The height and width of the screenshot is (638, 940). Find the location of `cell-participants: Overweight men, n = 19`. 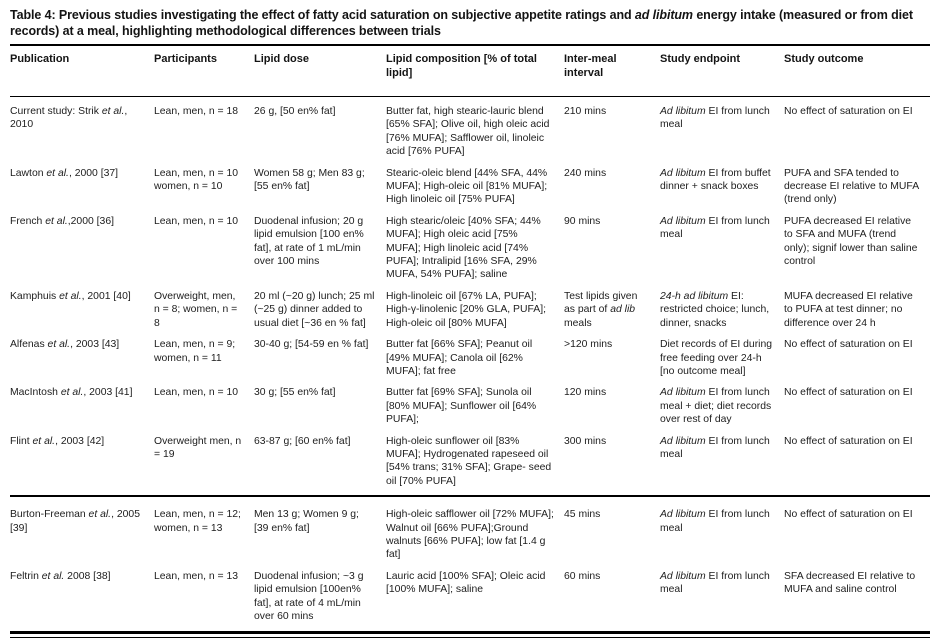

cell-participants: Overweight men, n = 19 is located at coordinates (198, 447).